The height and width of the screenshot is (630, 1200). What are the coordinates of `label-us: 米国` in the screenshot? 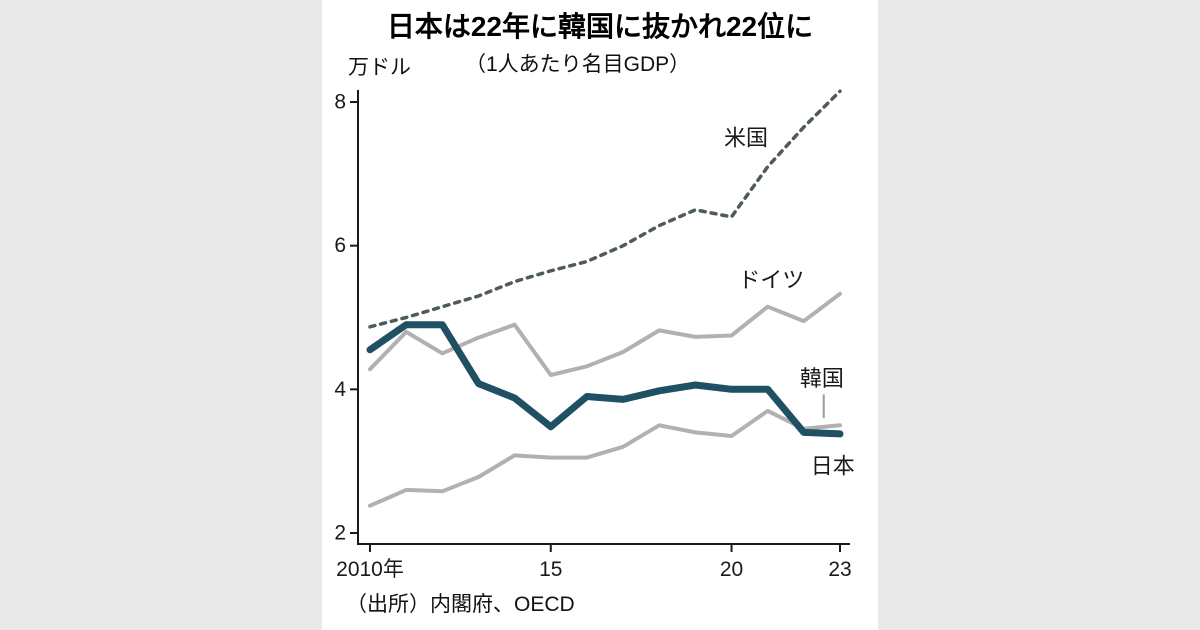 It's located at (746, 137).